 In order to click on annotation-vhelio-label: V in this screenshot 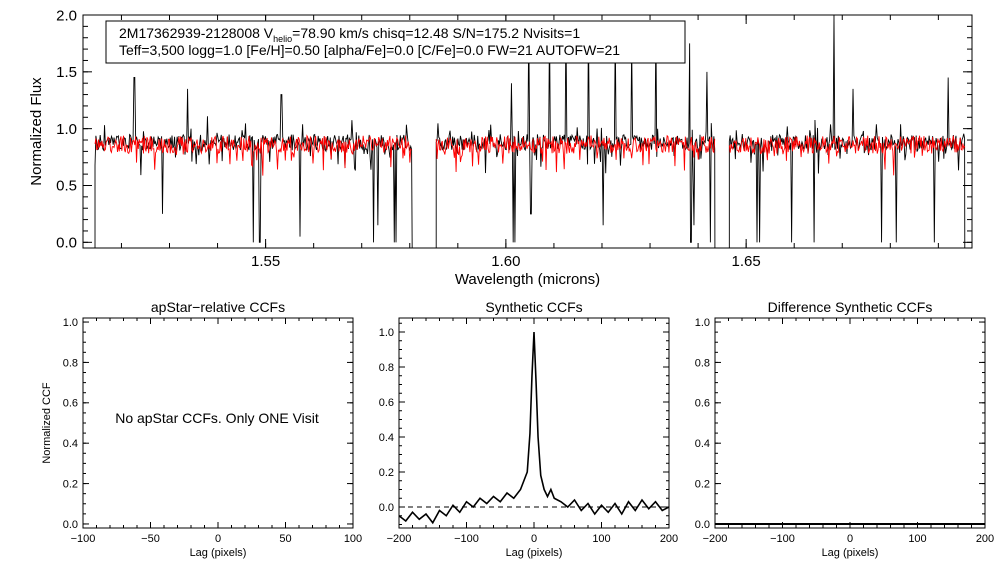, I will do `click(269, 33)`.